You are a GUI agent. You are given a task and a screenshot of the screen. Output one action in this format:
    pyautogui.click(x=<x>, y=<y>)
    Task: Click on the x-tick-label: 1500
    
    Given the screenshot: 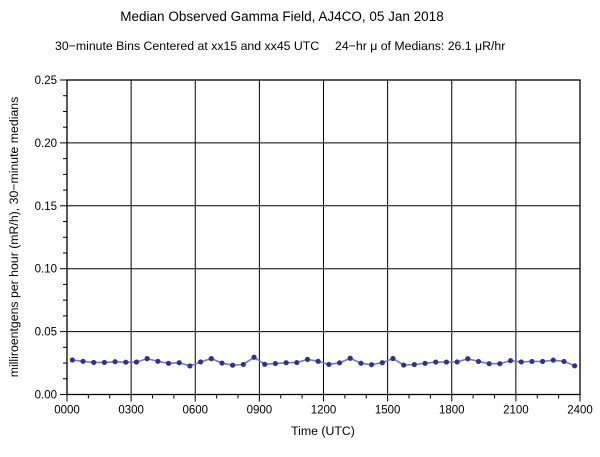 What is the action you would take?
    pyautogui.click(x=388, y=411)
    